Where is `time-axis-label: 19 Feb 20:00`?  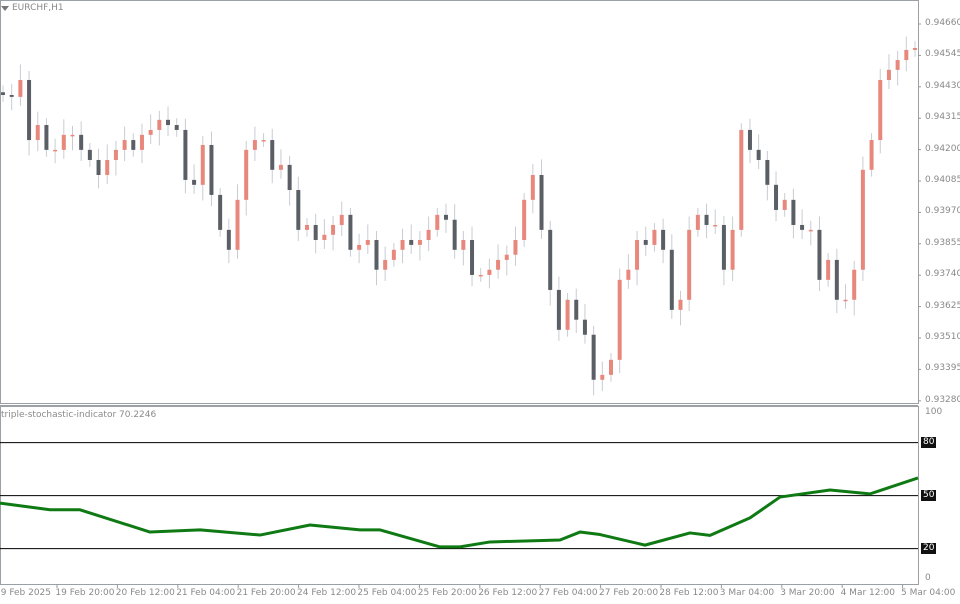
time-axis-label: 19 Feb 20:00 is located at coordinates (85, 593).